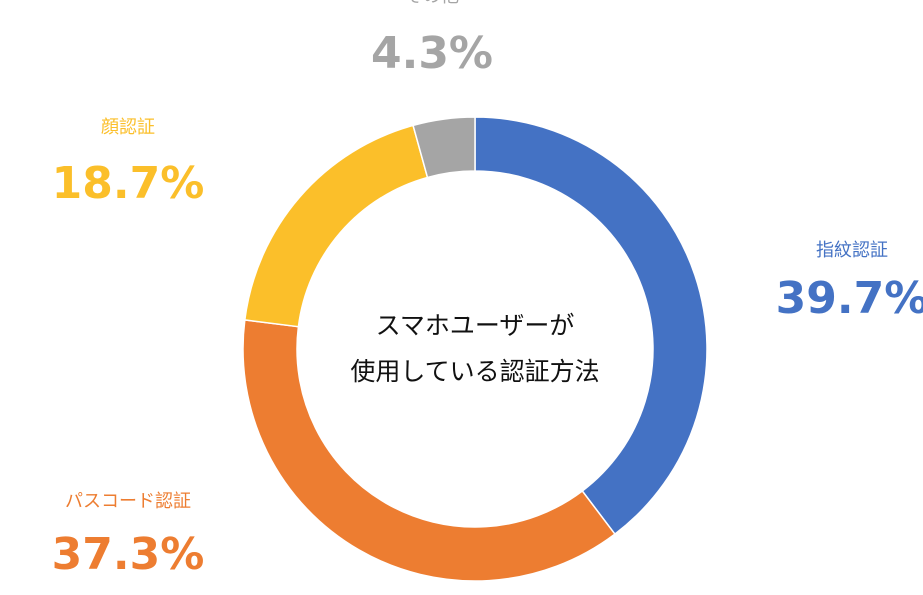 The height and width of the screenshot is (595, 923). What do you see at coordinates (474, 371) in the screenshot?
I see `chart-title: 使用している認証方法` at bounding box center [474, 371].